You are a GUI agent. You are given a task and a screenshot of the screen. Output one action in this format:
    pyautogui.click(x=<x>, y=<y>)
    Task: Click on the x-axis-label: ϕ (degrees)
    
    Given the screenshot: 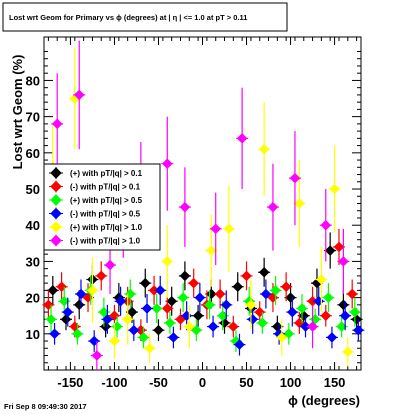 What is the action you would take?
    pyautogui.click(x=324, y=400)
    